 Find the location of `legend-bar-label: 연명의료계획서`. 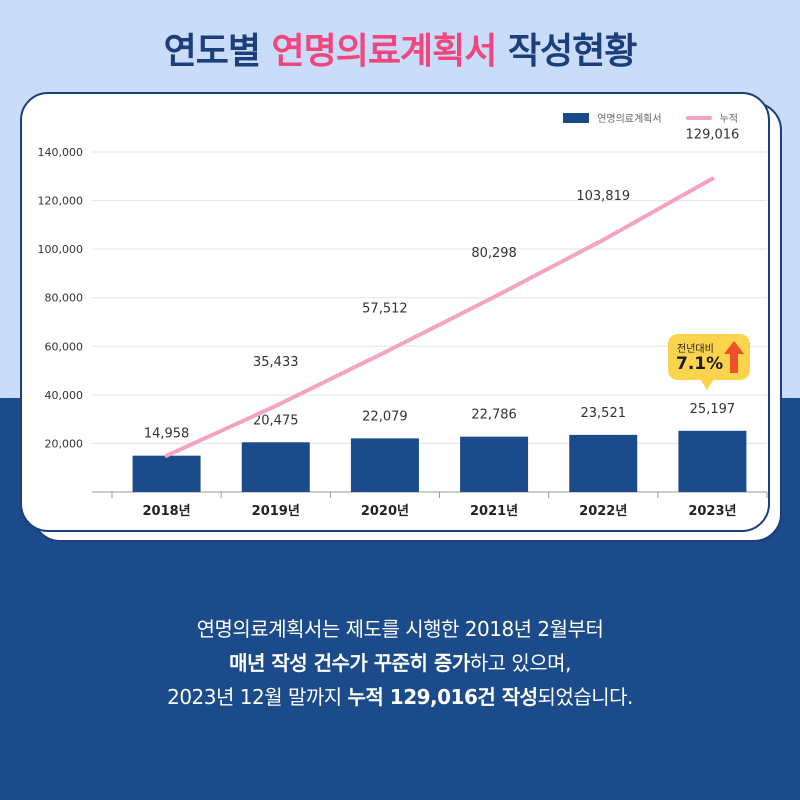

legend-bar-label: 연명의료계획서 is located at coordinates (629, 119).